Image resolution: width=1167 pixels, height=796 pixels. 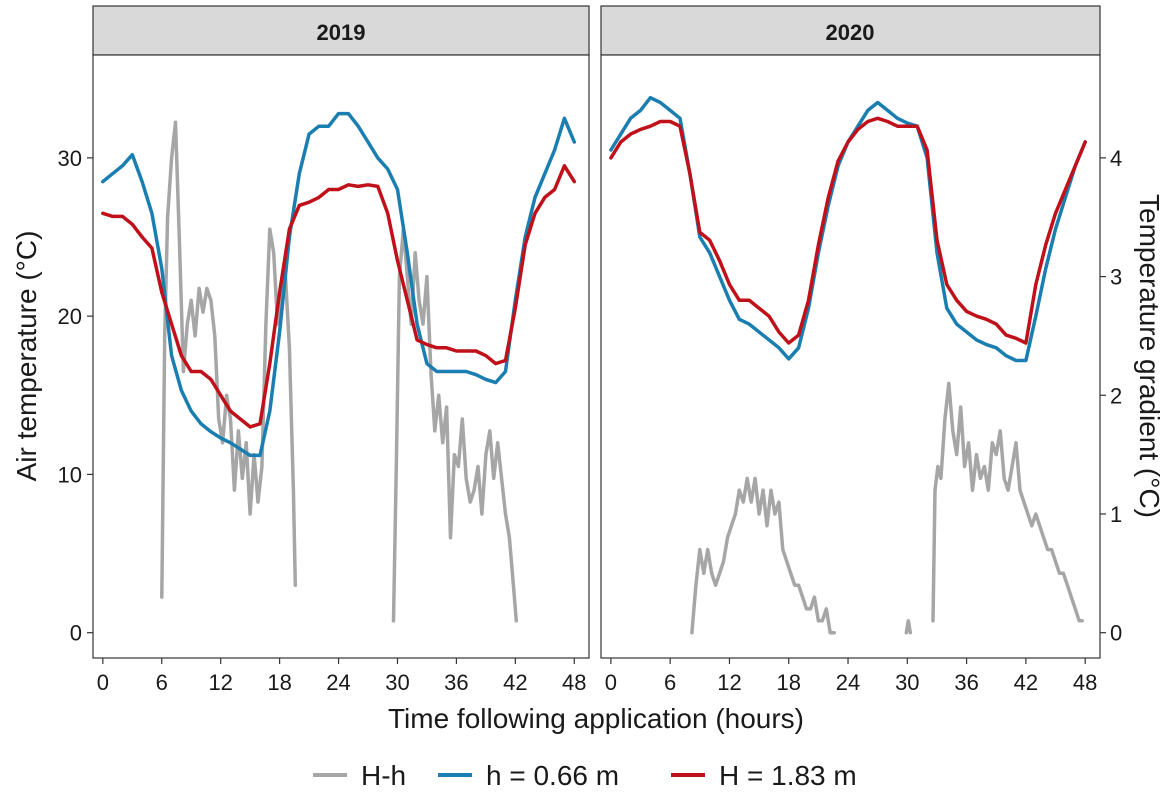 I want to click on left-y-axis-title: Air temperature (°C), so click(x=26, y=356).